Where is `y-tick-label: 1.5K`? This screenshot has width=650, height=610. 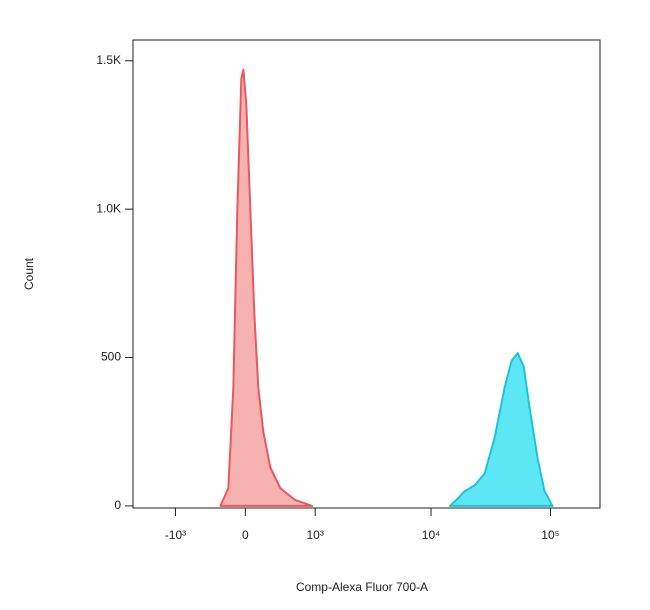 y-tick-label: 1.5K is located at coordinates (108, 60).